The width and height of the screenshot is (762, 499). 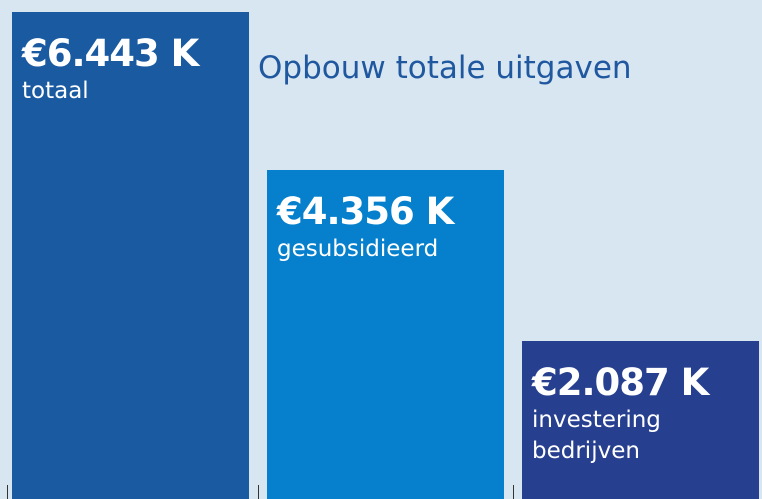 I want to click on category-label: gesubsidieerd, so click(x=358, y=248).